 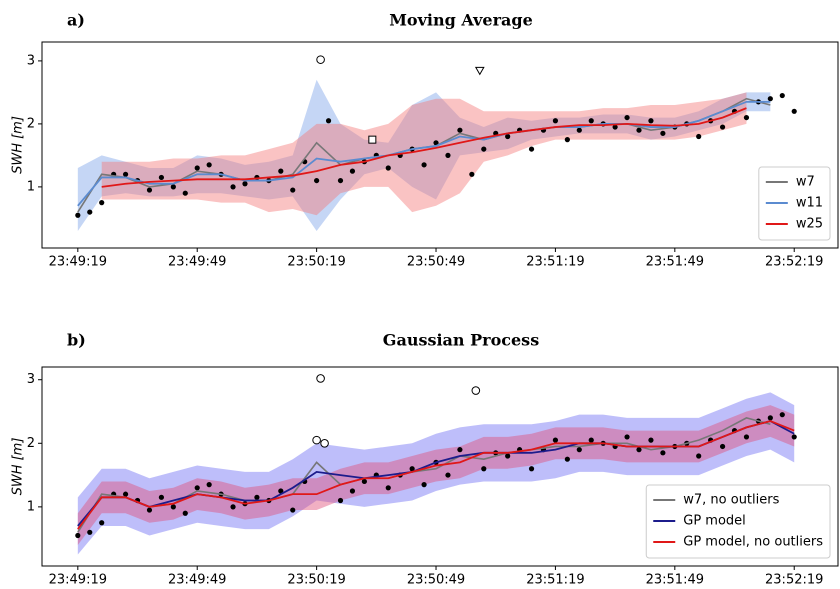 I want to click on panel-label: a), so click(x=76, y=20).